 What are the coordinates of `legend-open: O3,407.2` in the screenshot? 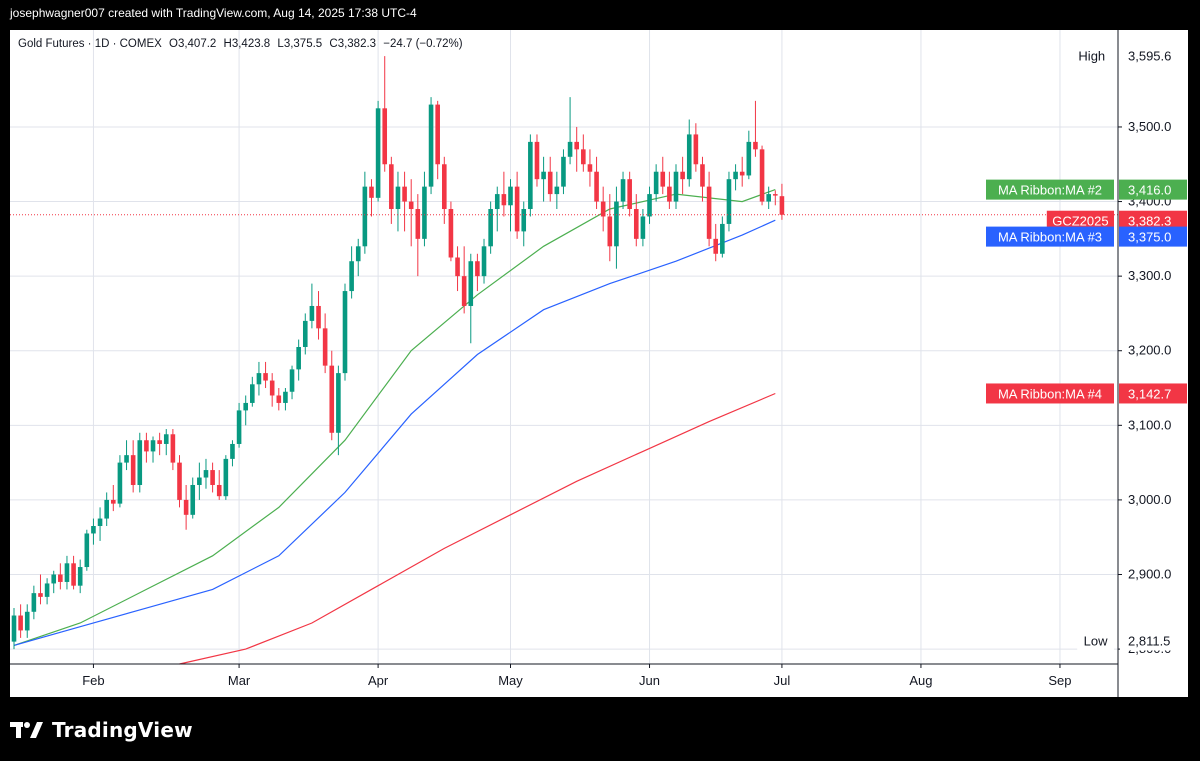 It's located at (193, 44).